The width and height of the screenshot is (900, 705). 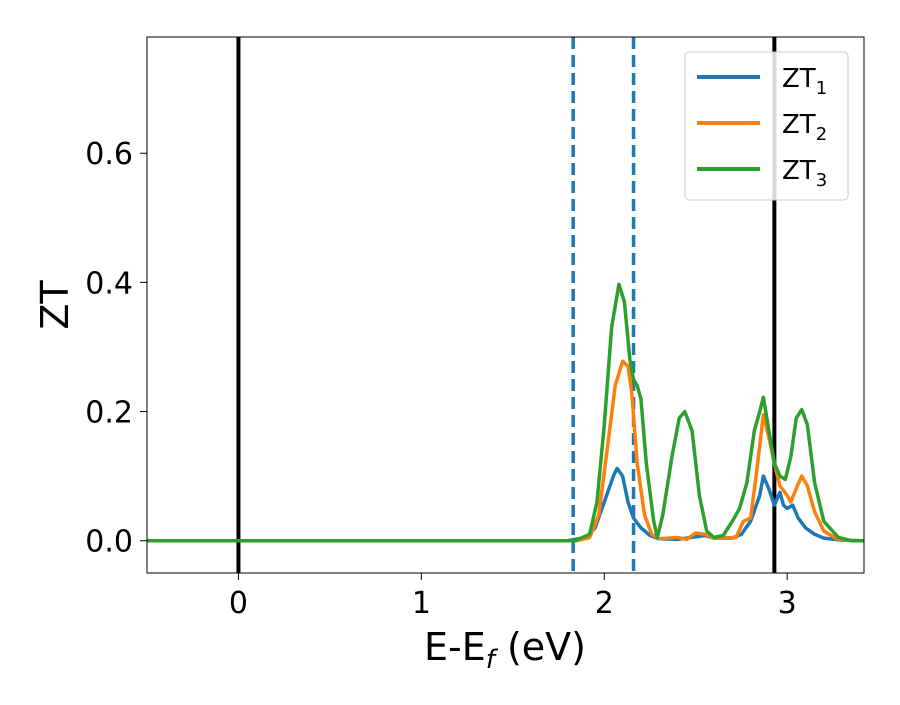 What do you see at coordinates (804, 81) in the screenshot?
I see `legend-label-zt1: ZT1` at bounding box center [804, 81].